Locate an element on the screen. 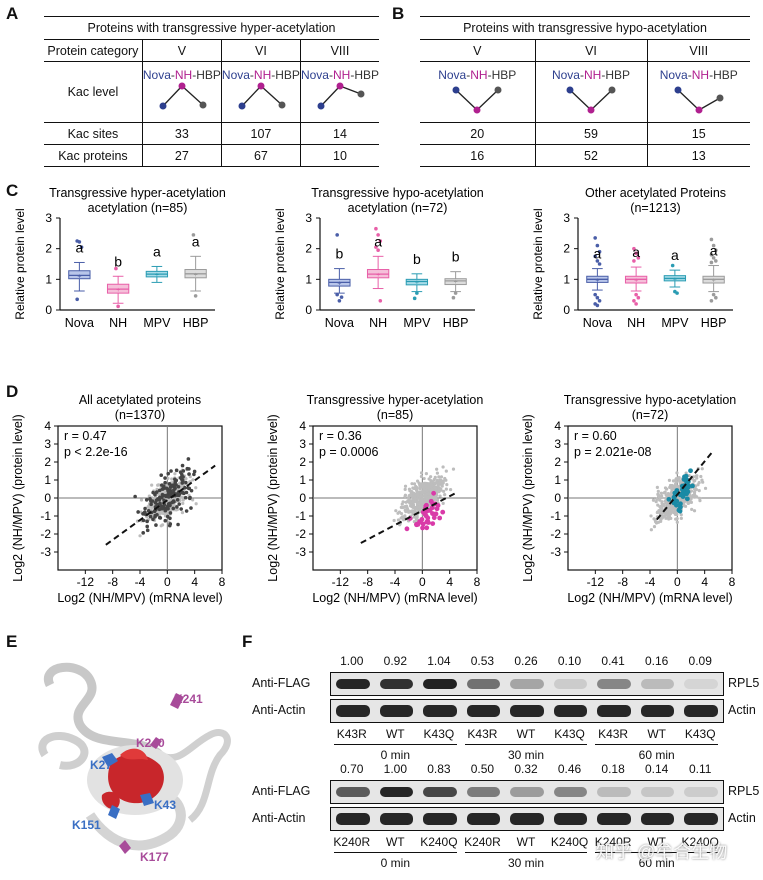 Image resolution: width=763 pixels, height=880 pixels. lane-label: K43Q is located at coordinates (569, 734).